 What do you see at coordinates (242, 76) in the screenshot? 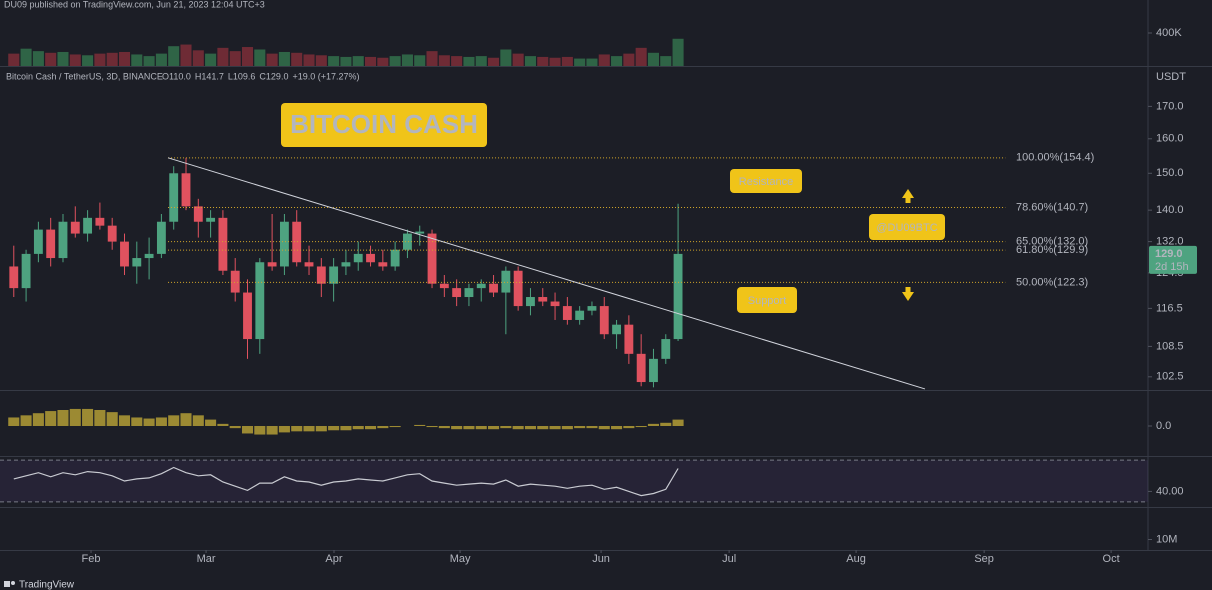
I see `ohlc-label: L109.6` at bounding box center [242, 76].